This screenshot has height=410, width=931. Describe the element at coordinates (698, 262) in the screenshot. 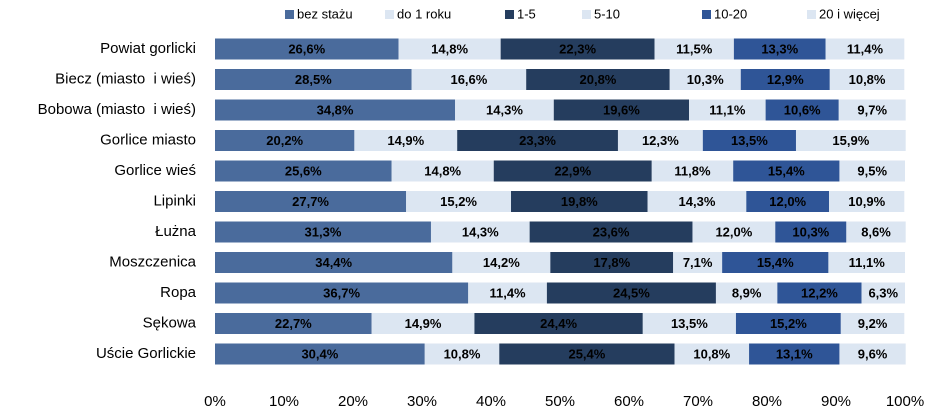

I see `value-label: 7,1%` at that location.